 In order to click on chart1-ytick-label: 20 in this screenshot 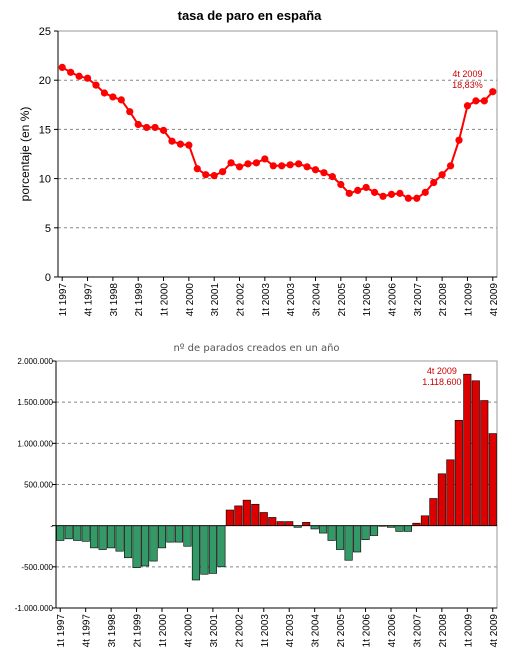, I will do `click(45, 81)`.